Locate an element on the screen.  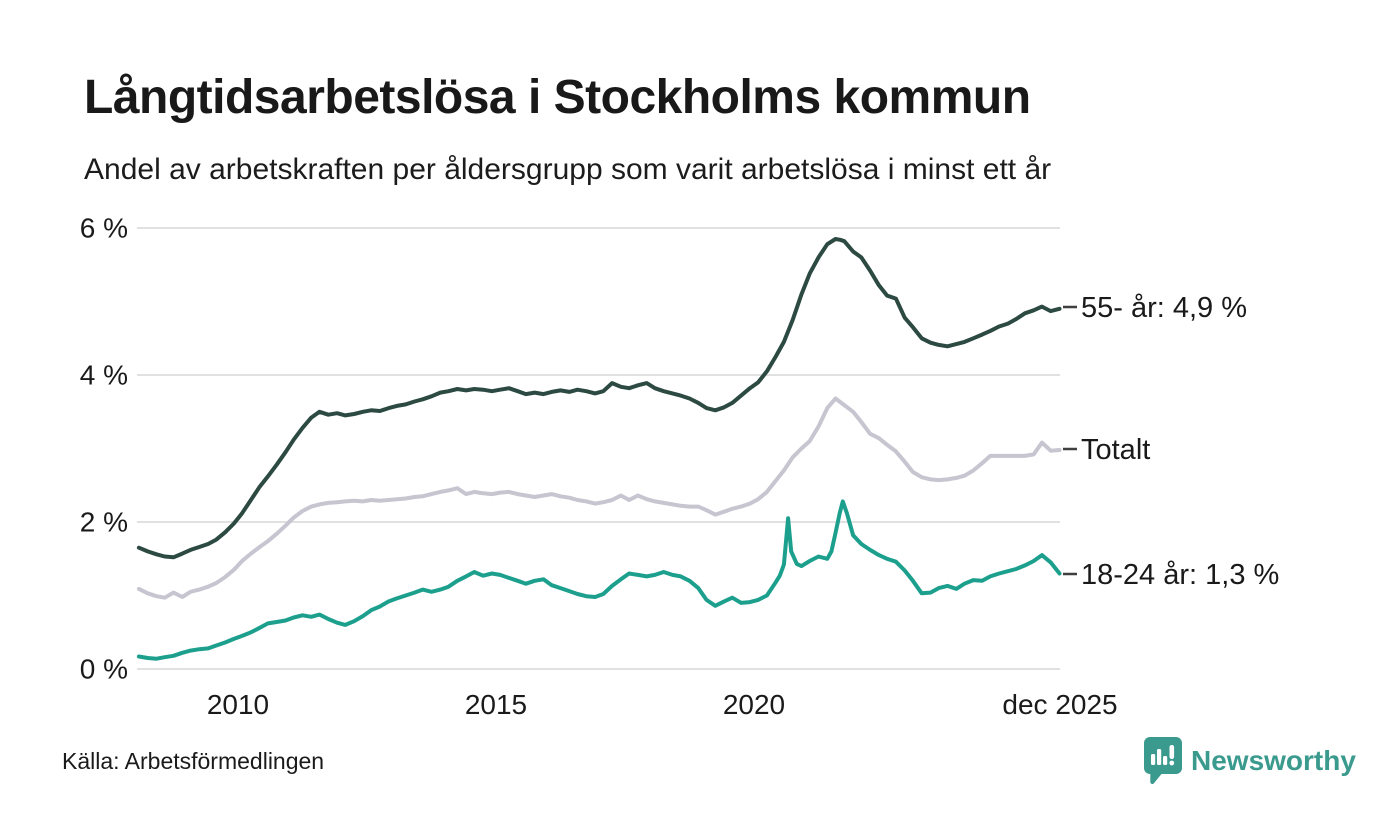
newsworthy-pin-icon is located at coordinates (1163, 761).